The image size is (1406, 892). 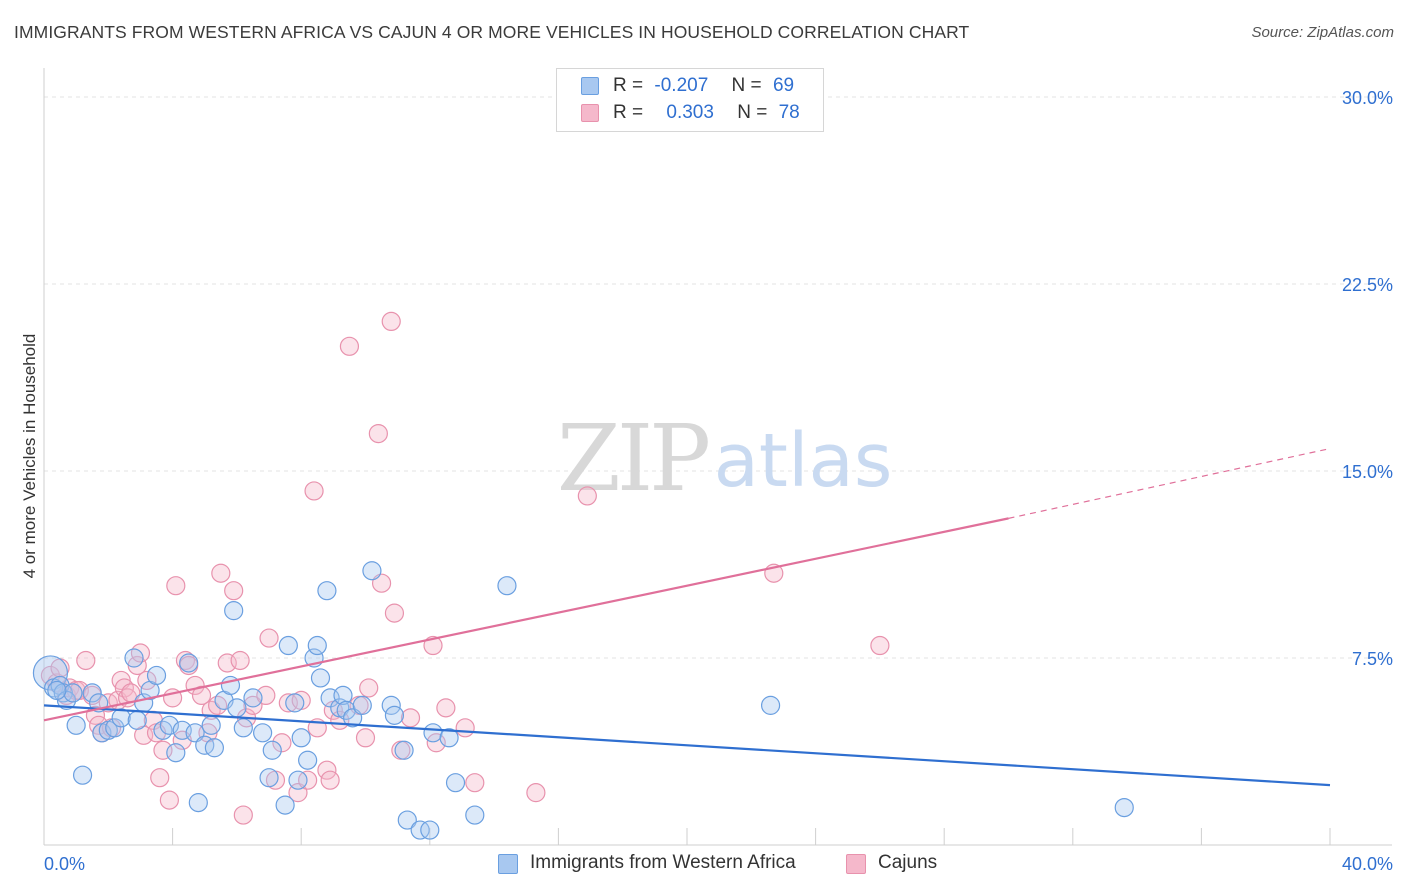 What do you see at coordinates (783, 85) in the screenshot?
I see `n-value: 69` at bounding box center [783, 85].